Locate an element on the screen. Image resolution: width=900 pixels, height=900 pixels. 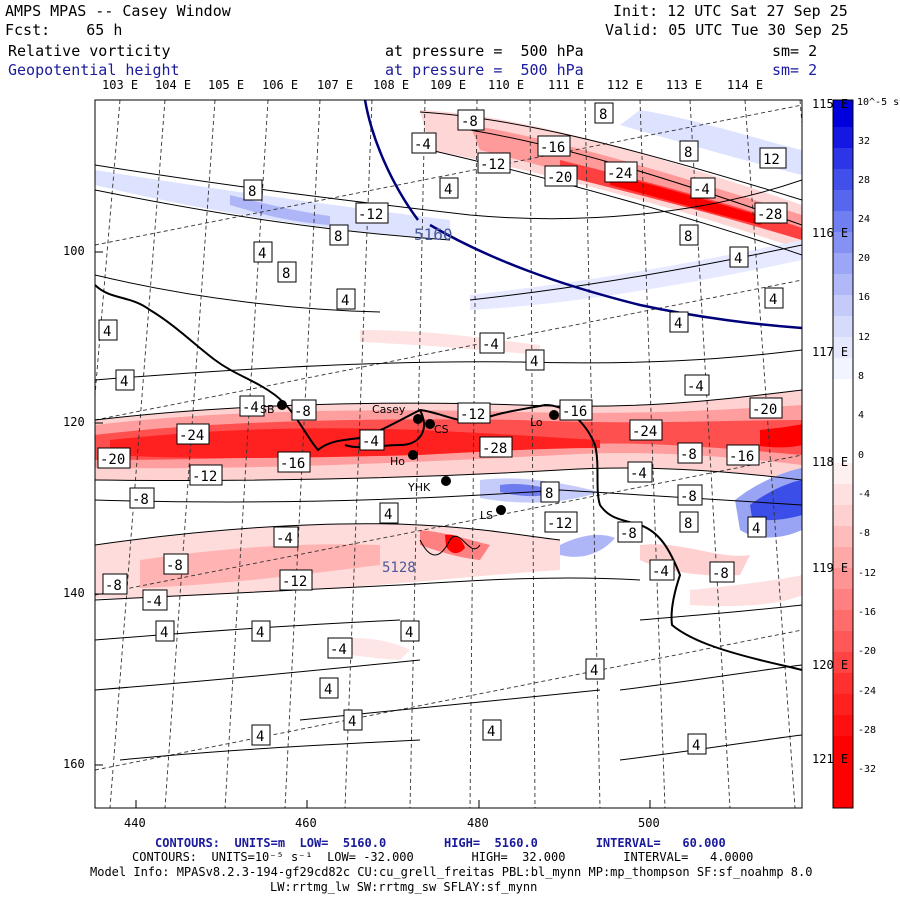
lon-label: 108 E is located at coordinates (391, 85).